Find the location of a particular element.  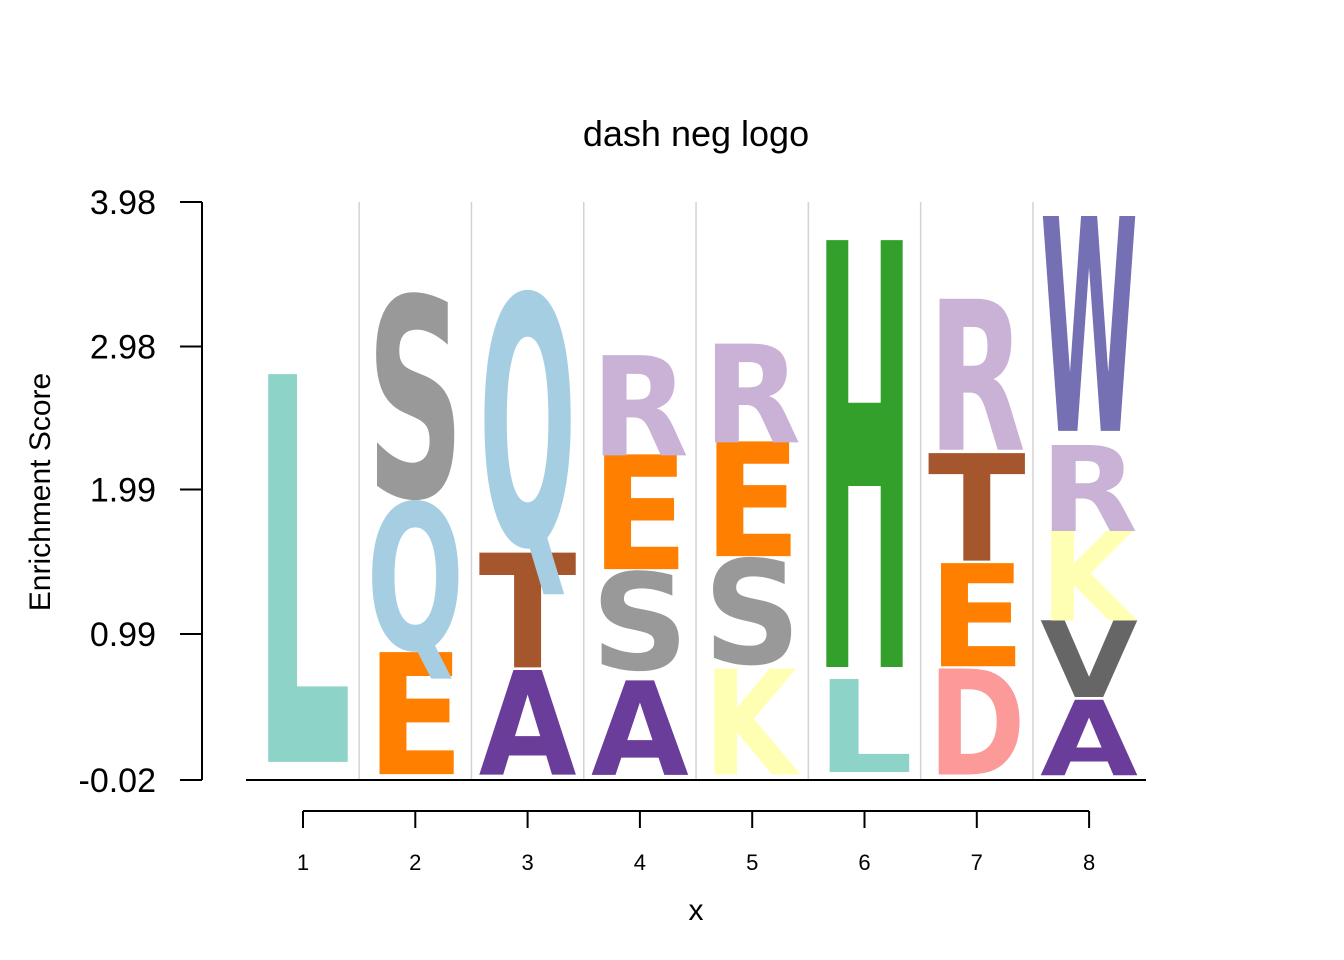

logo-letter-a: A is located at coordinates (640, 730).